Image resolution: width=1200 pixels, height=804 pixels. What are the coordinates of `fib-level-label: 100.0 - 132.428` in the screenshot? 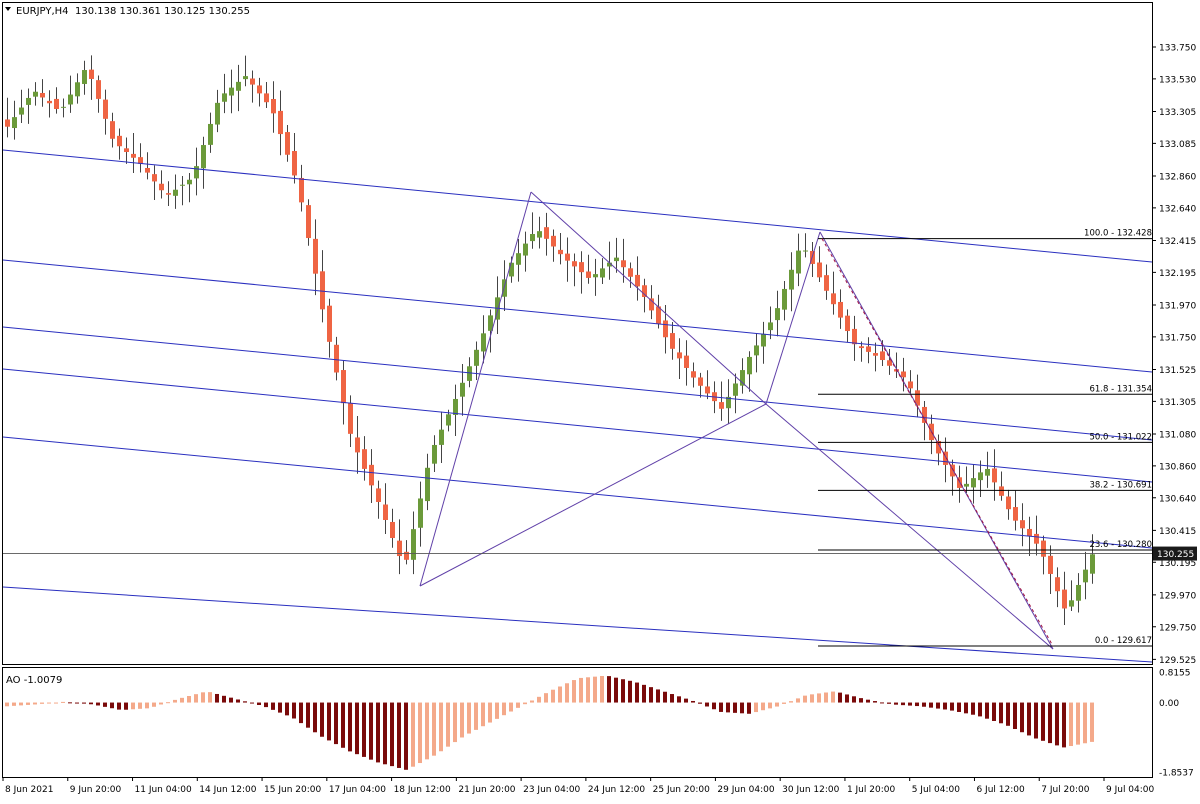 It's located at (1118, 234).